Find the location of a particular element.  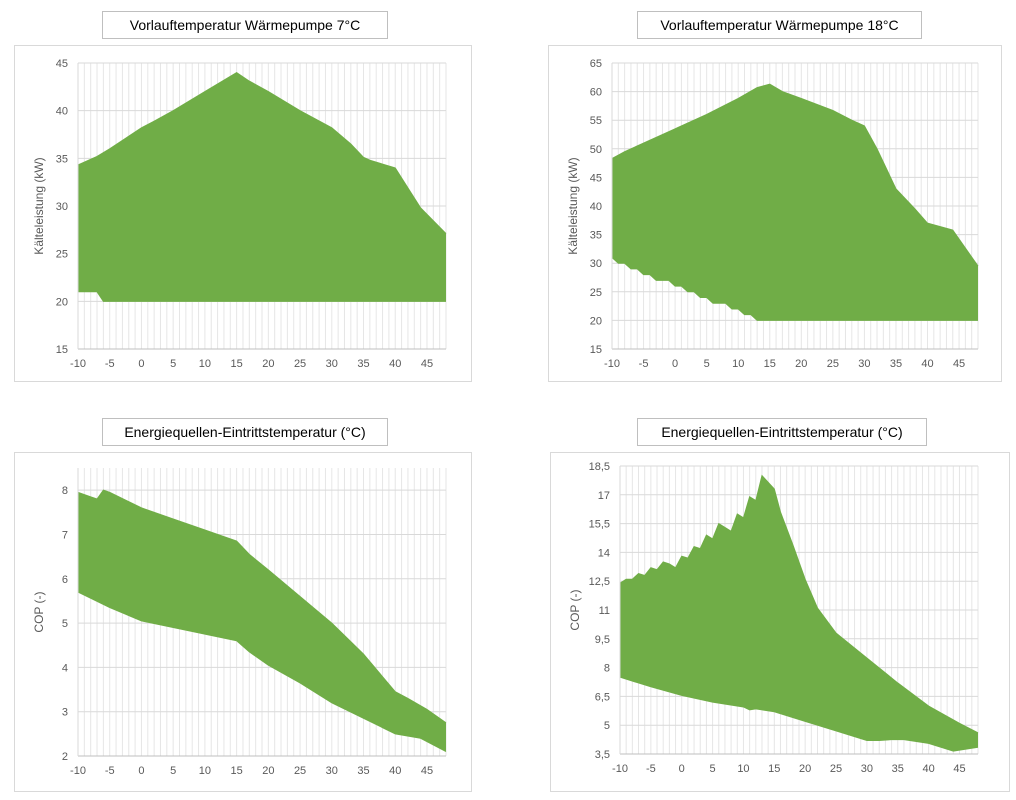

y-tick-label: 55 is located at coordinates (596, 121).